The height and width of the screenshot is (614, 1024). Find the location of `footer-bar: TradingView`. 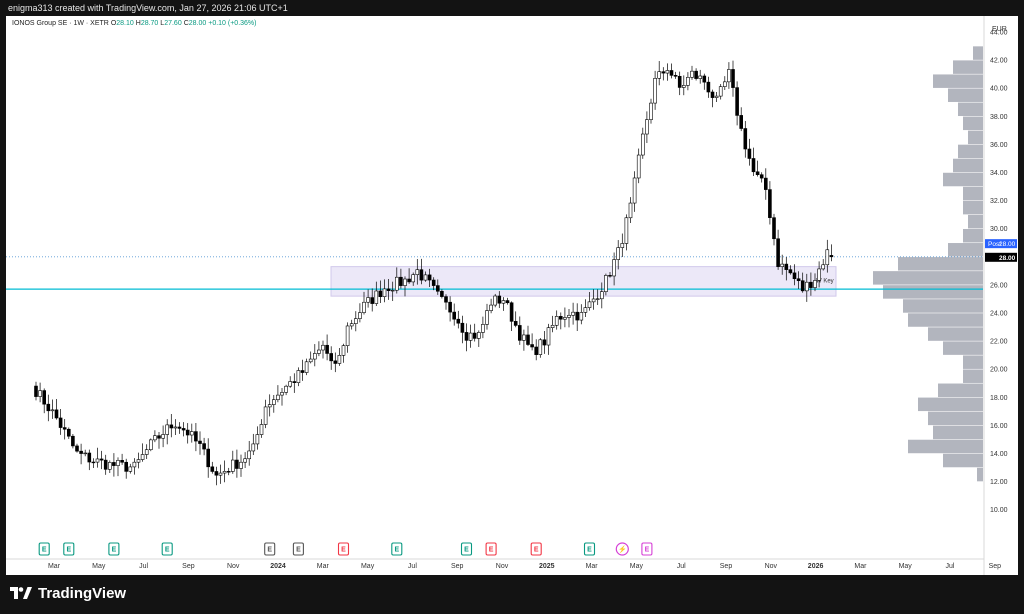

footer-bar: TradingView is located at coordinates (512, 594).